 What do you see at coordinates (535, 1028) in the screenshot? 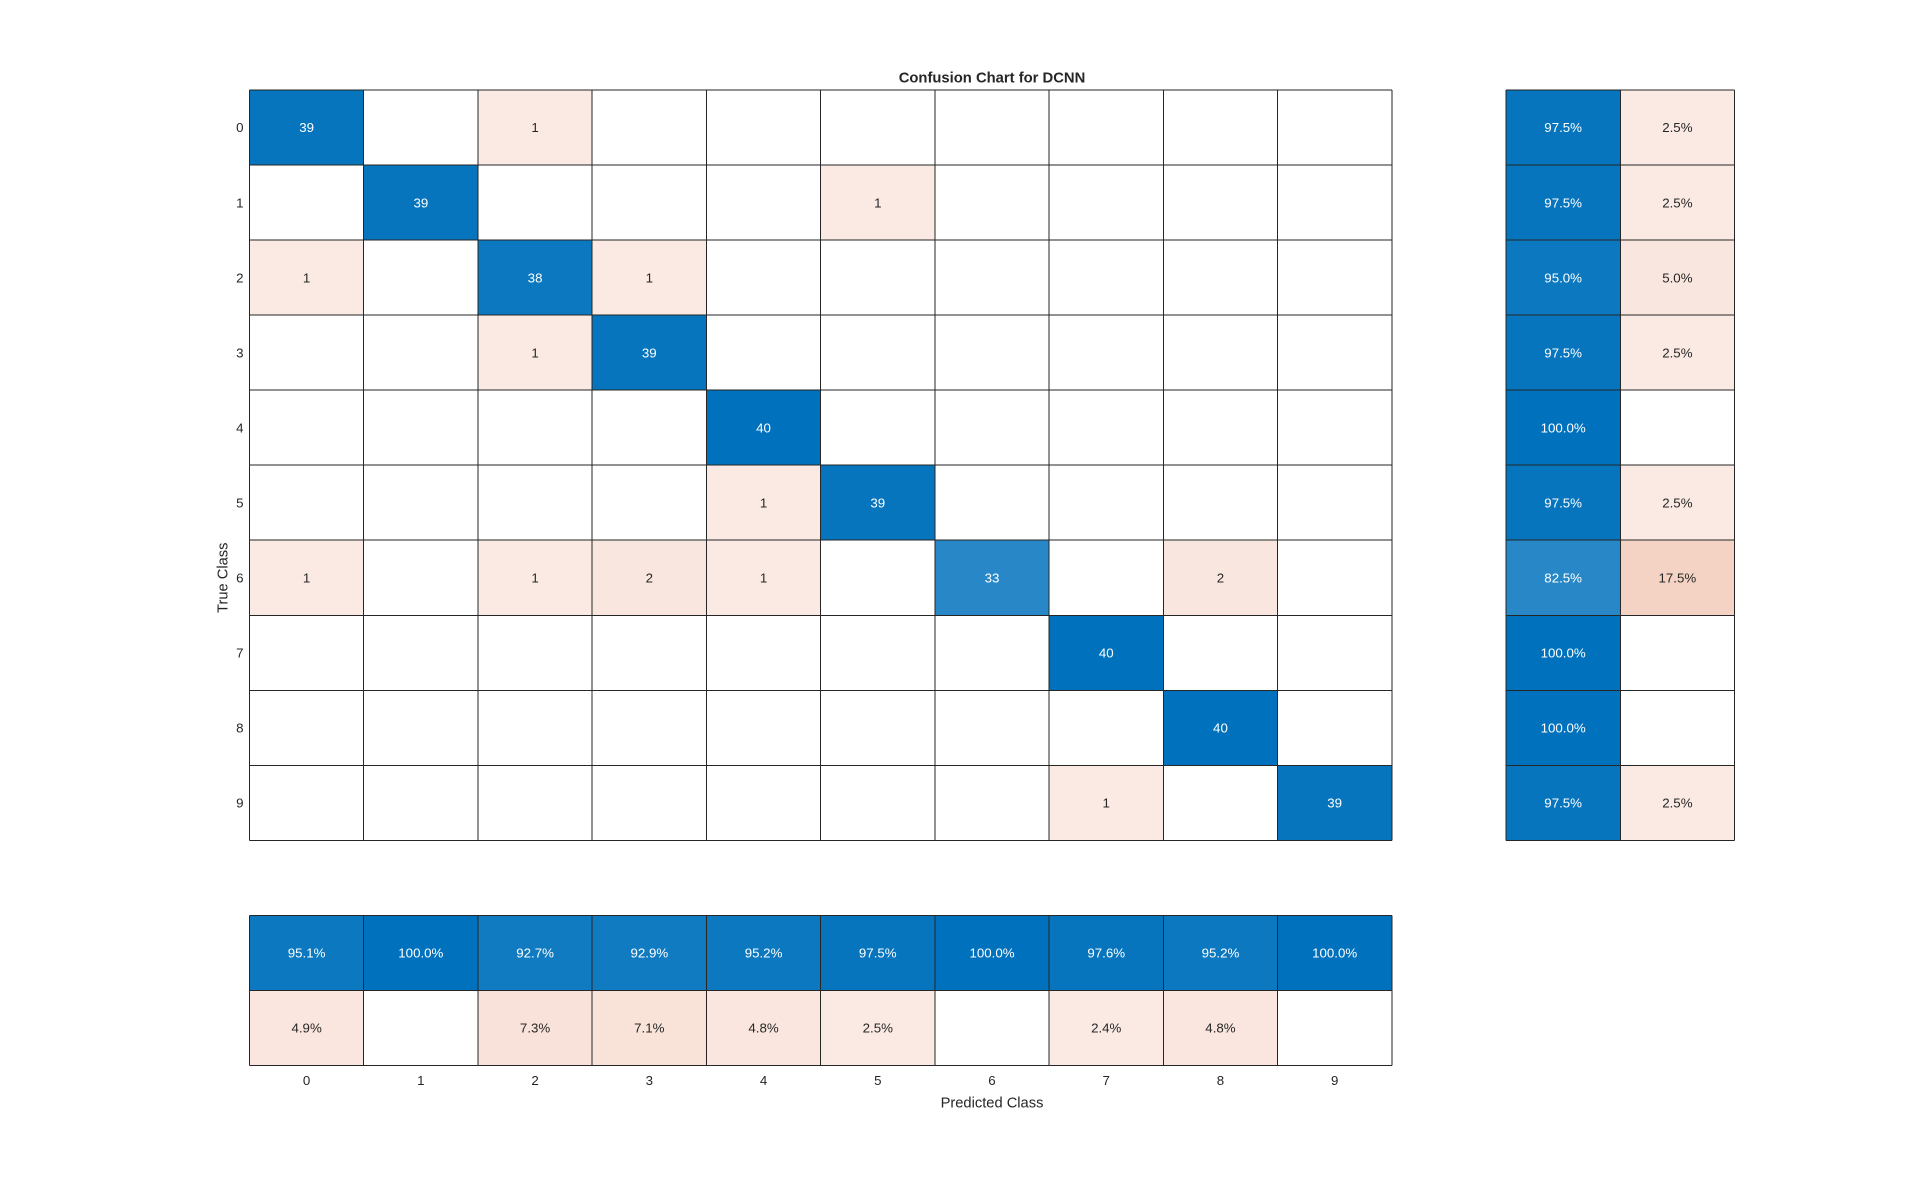
I see `svg-text: 7.3%` at bounding box center [535, 1028].